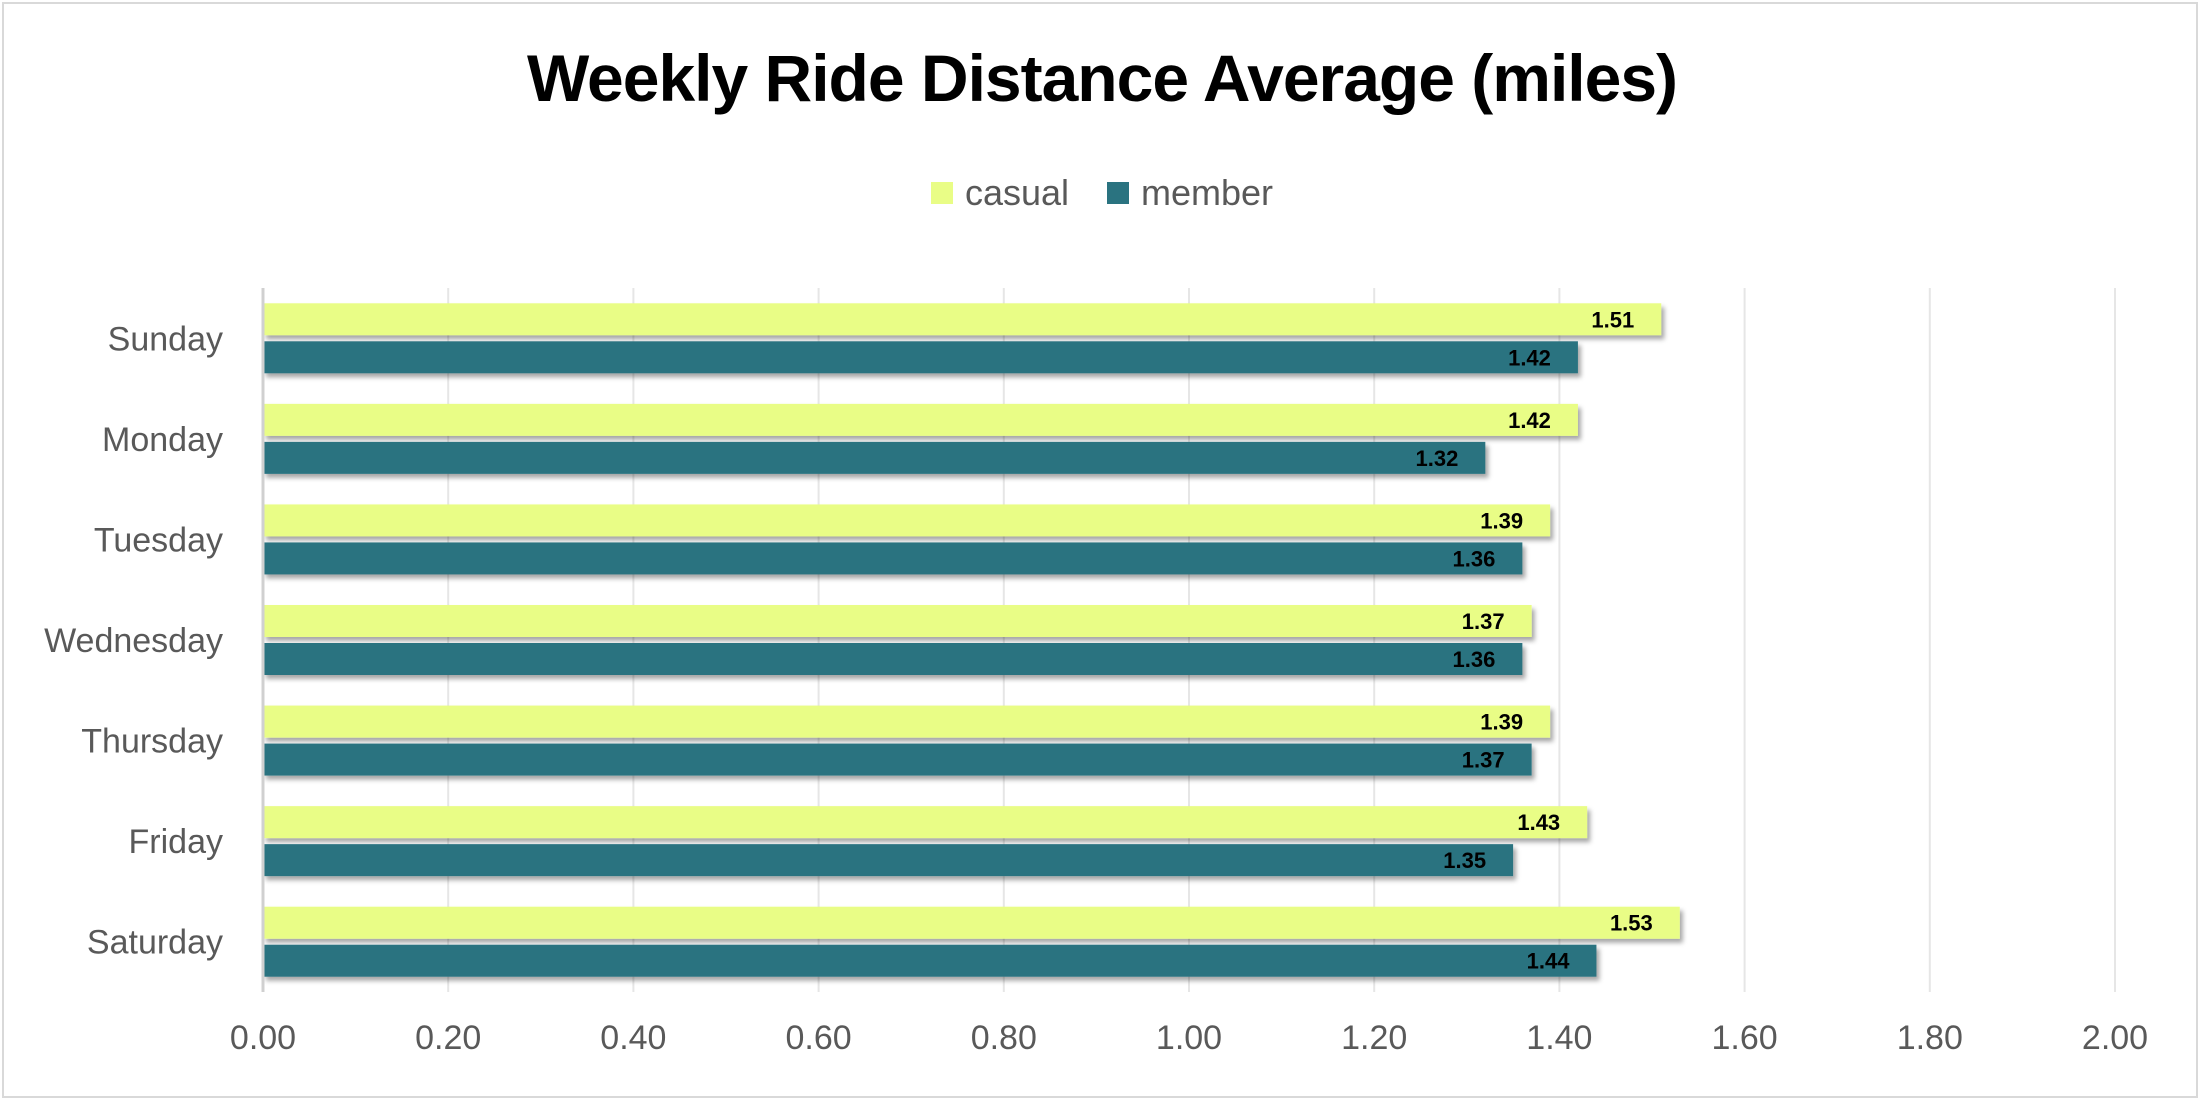 This screenshot has width=2204, height=1102. Describe the element at coordinates (1631, 923) in the screenshot. I see `data-label-casual: 1.53` at that location.